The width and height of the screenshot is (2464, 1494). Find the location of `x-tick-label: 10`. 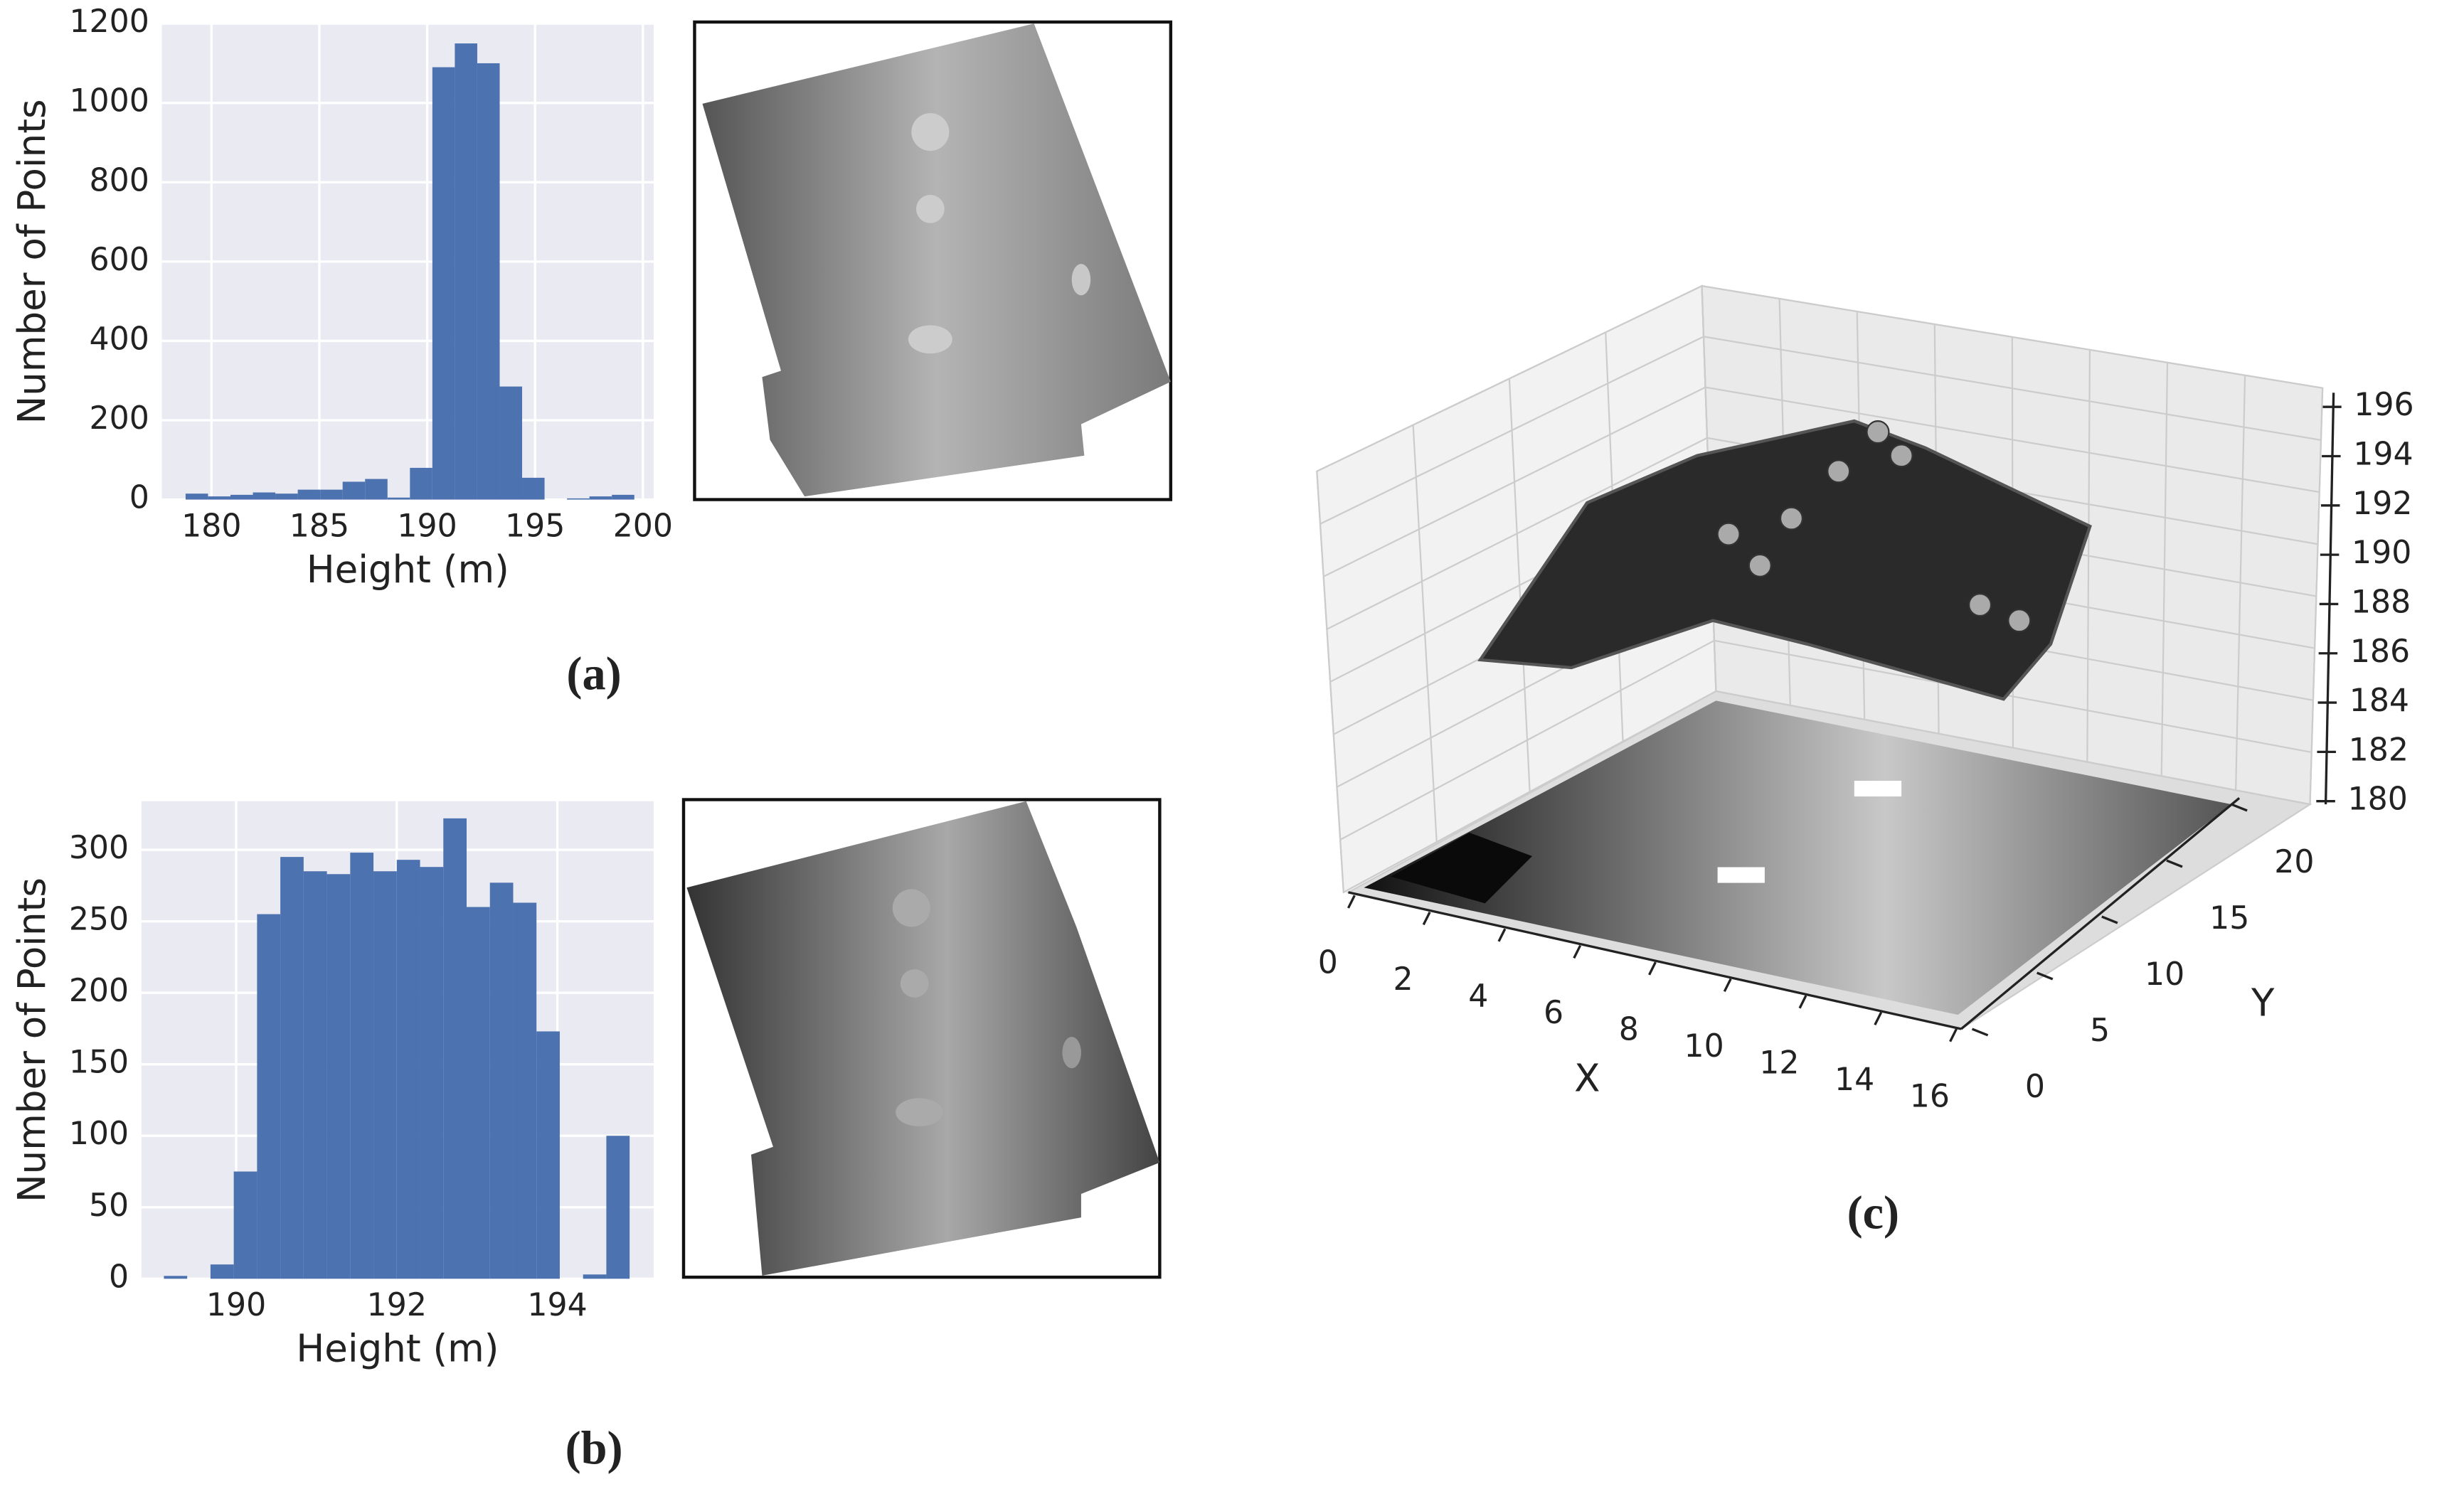

x-tick-label: 10 is located at coordinates (1704, 1046).